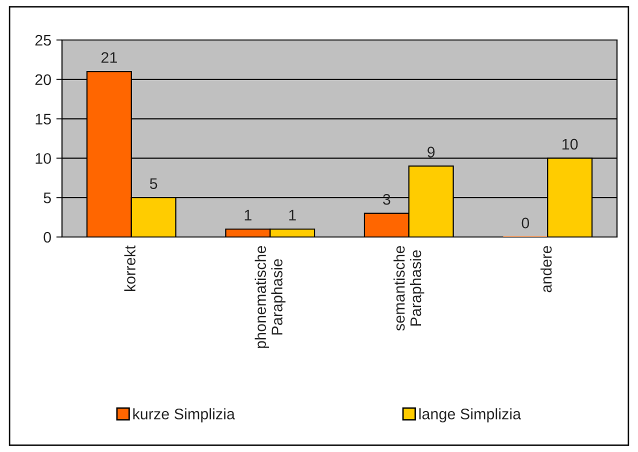 The image size is (638, 452). I want to click on y-tick-label: 25, so click(43, 40).